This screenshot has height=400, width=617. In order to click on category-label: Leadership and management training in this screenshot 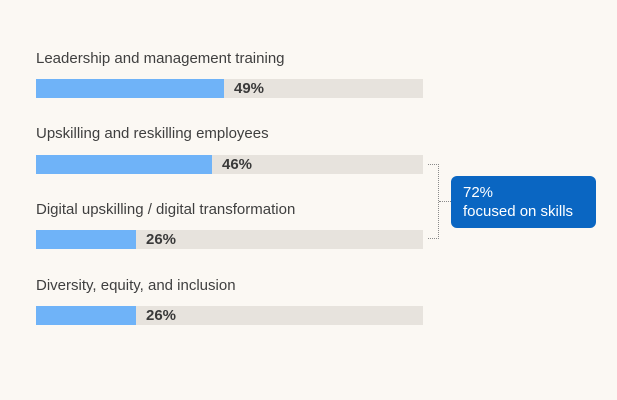, I will do `click(160, 58)`.